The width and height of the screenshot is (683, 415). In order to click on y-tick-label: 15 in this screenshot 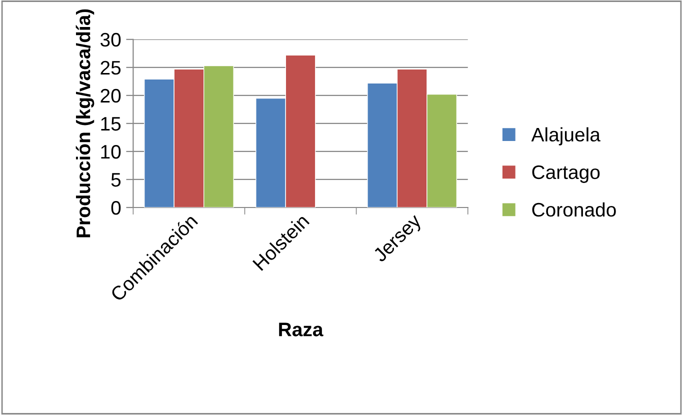, I will do `click(111, 124)`.